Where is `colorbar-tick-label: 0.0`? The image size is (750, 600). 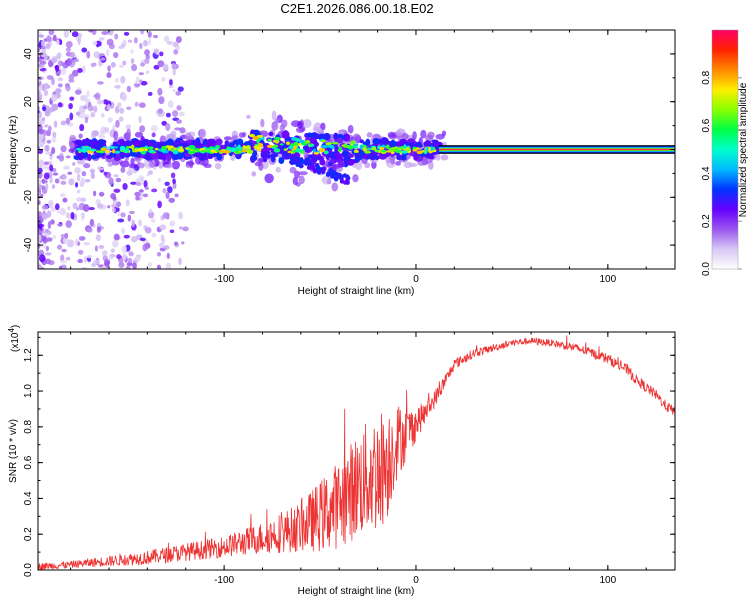 colorbar-tick-label: 0.0 is located at coordinates (706, 269).